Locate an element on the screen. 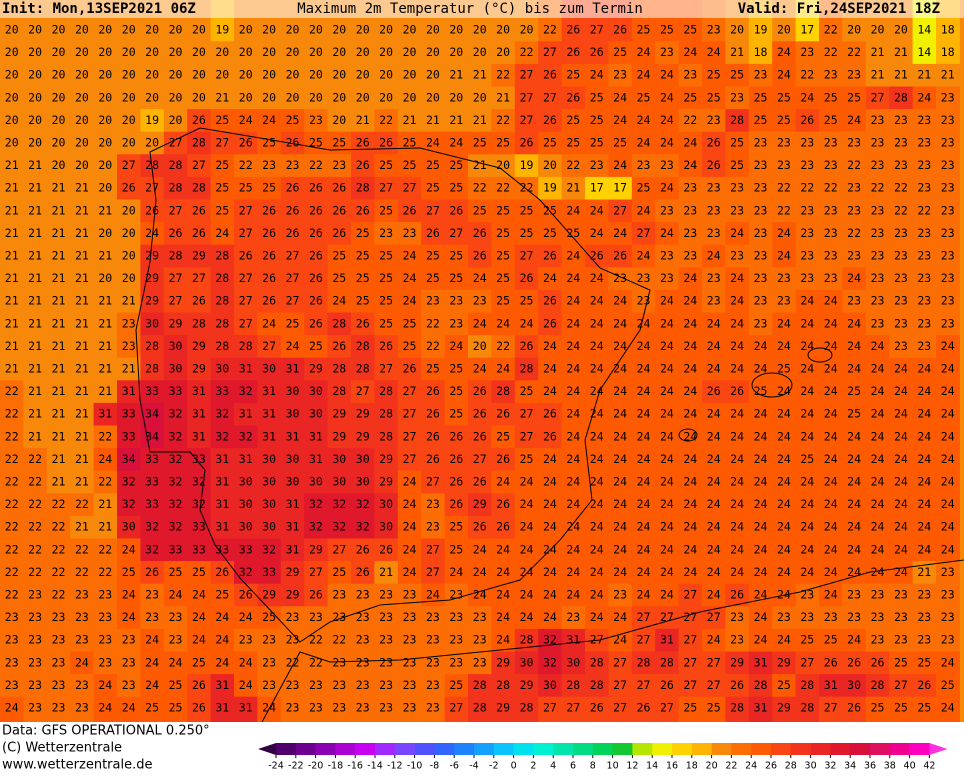 The width and height of the screenshot is (964, 776). colorbar-label: 34 is located at coordinates (850, 766).